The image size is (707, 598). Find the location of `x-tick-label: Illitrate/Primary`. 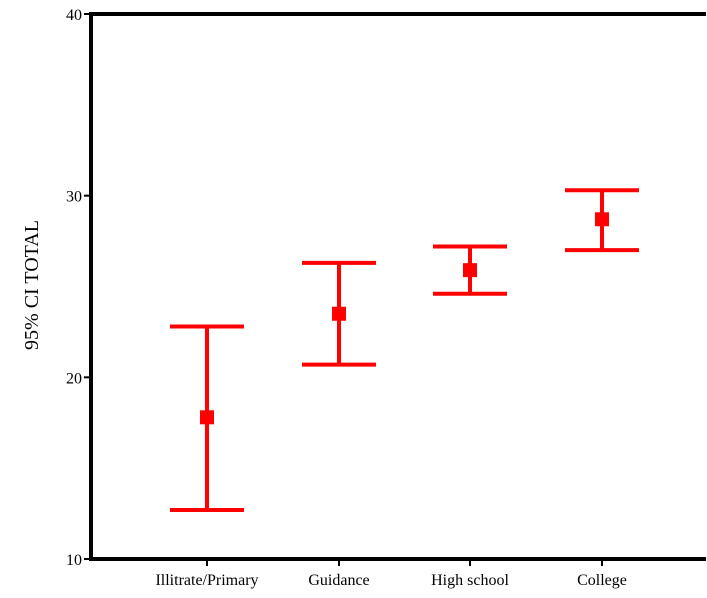

x-tick-label: Illitrate/Primary is located at coordinates (206, 580).